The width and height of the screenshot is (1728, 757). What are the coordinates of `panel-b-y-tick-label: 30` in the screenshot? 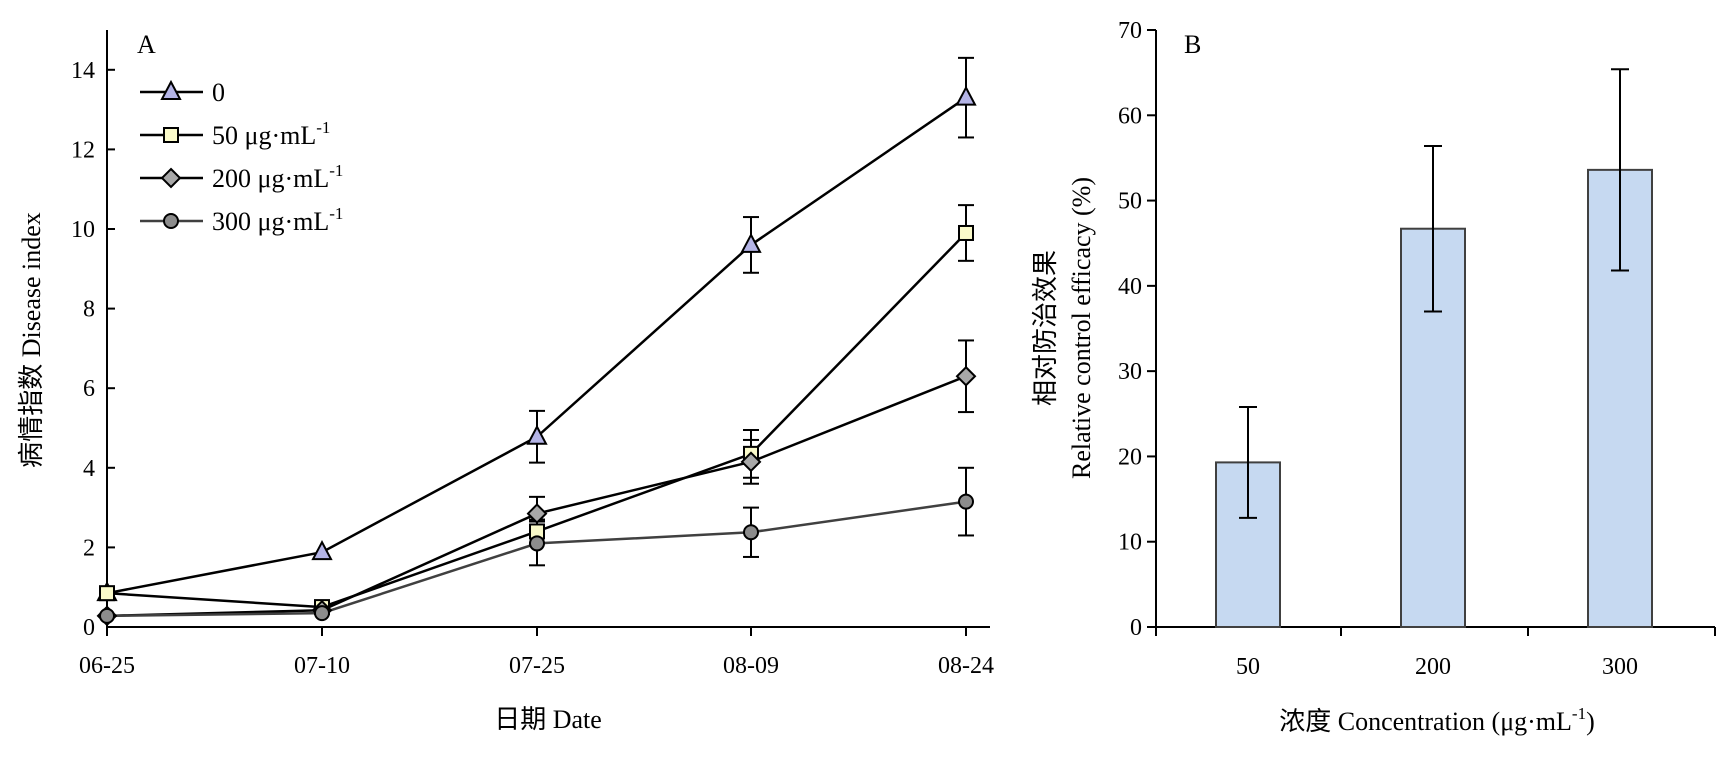 It's located at (1130, 372).